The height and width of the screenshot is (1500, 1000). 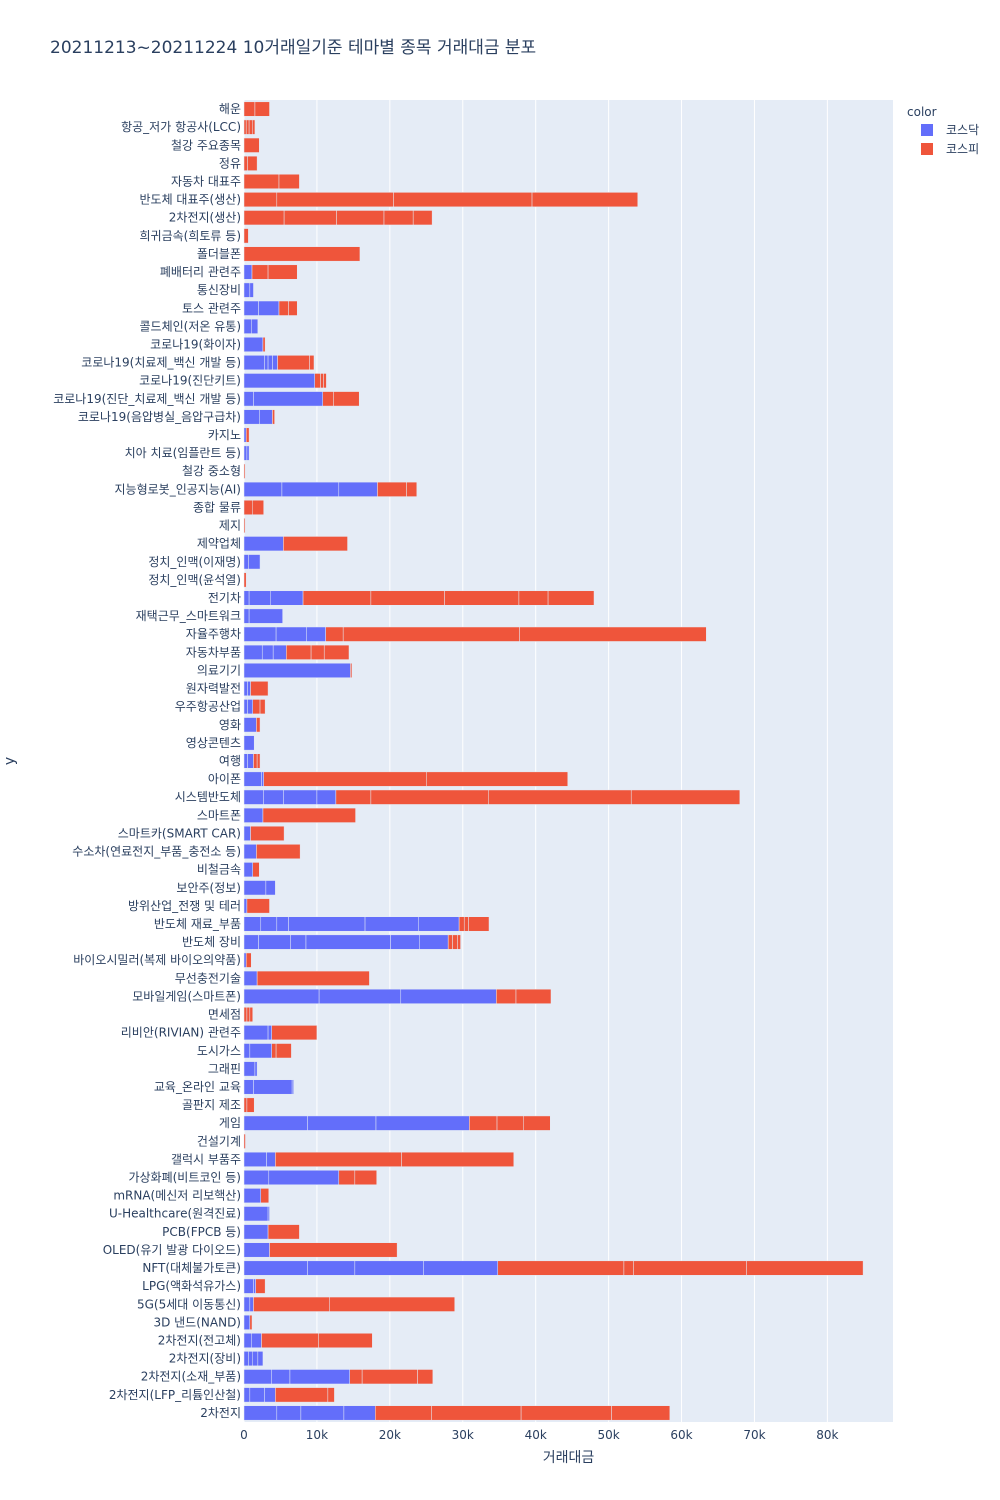 I want to click on x-tick-label: 30k, so click(x=463, y=1435).